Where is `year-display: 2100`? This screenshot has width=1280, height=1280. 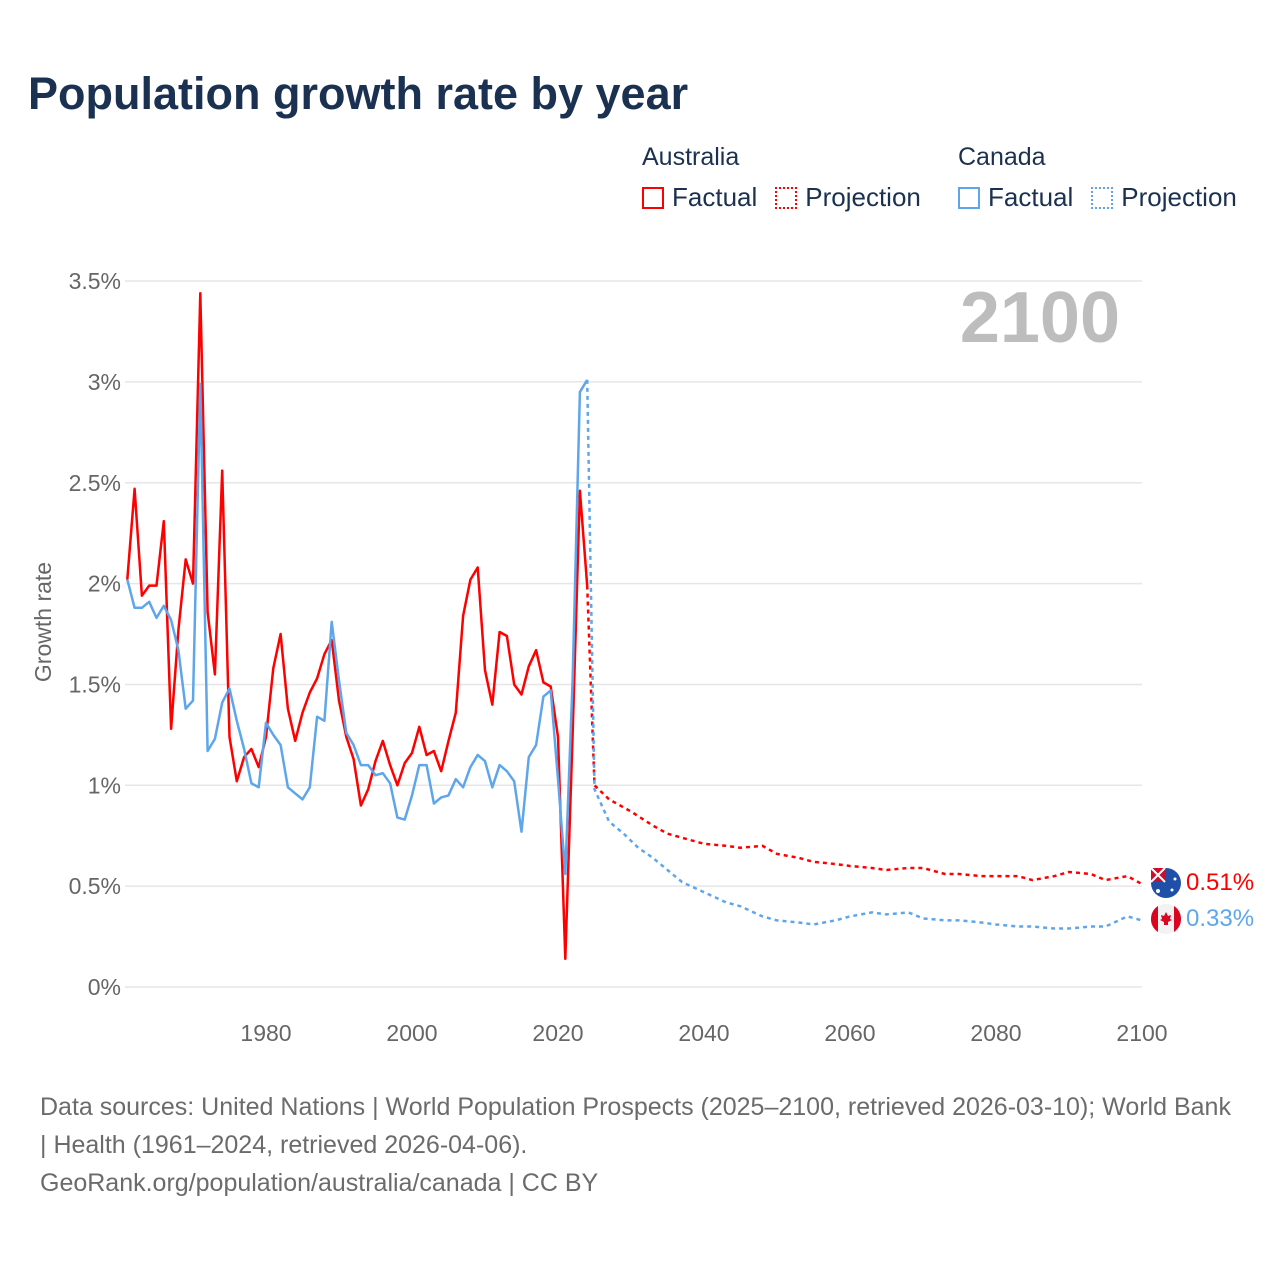 year-display: 2100 is located at coordinates (1040, 318).